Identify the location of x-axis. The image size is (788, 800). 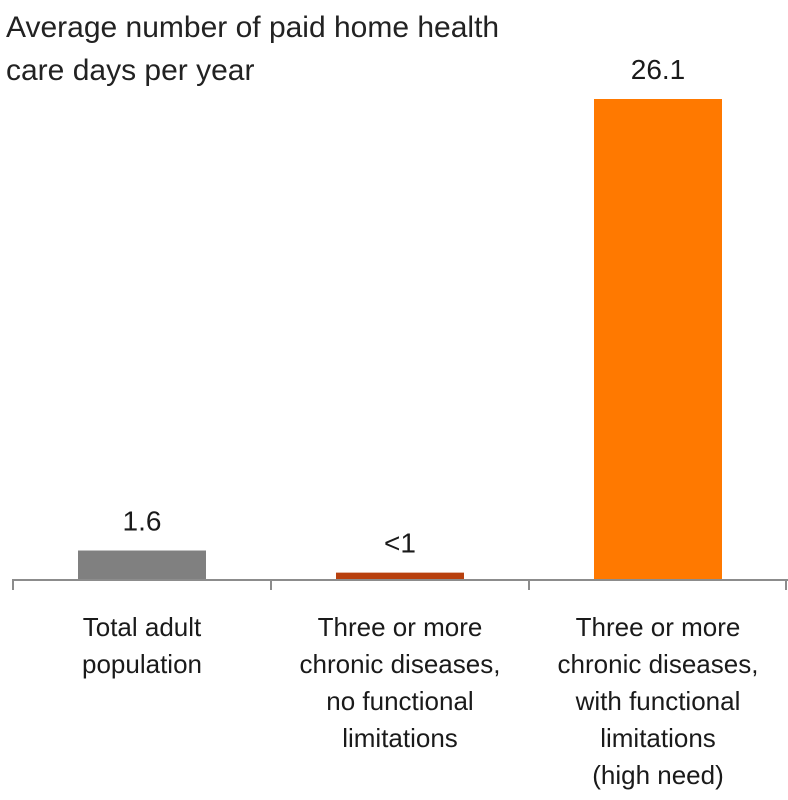
(400, 584).